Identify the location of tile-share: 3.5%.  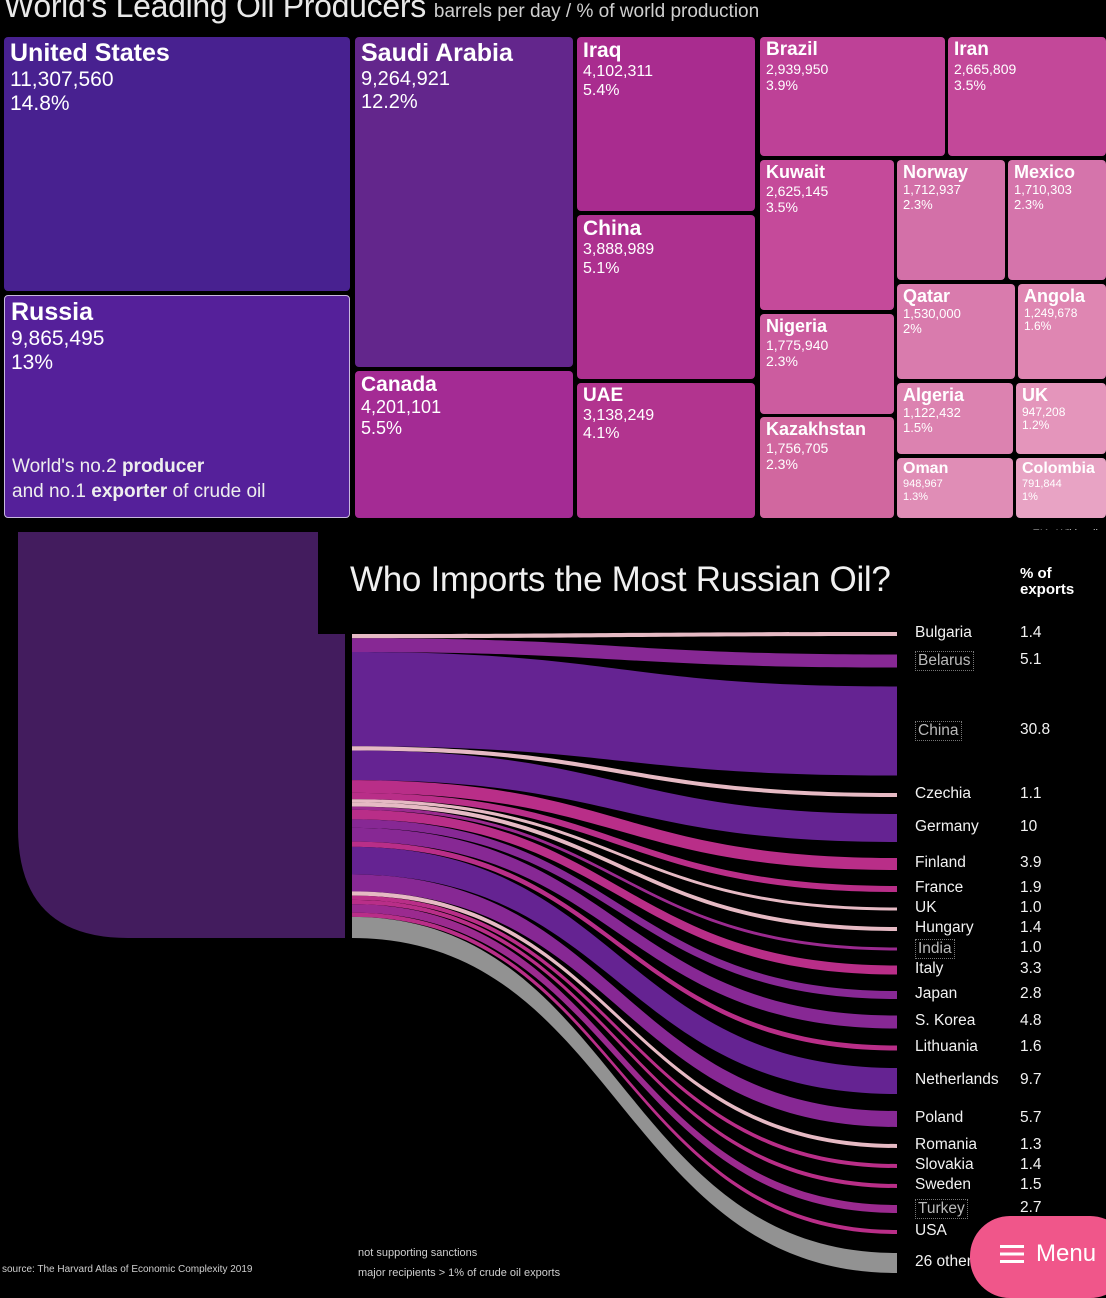
(970, 84).